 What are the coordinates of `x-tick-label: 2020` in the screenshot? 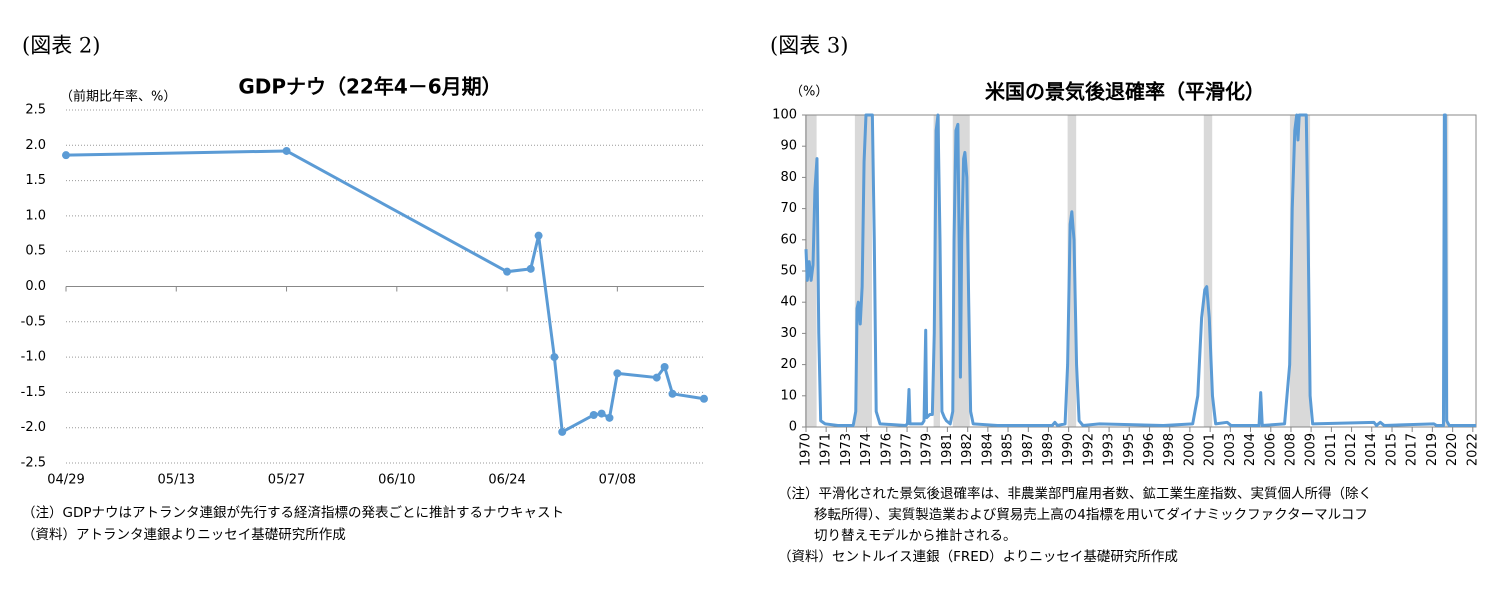 It's located at (1452, 449).